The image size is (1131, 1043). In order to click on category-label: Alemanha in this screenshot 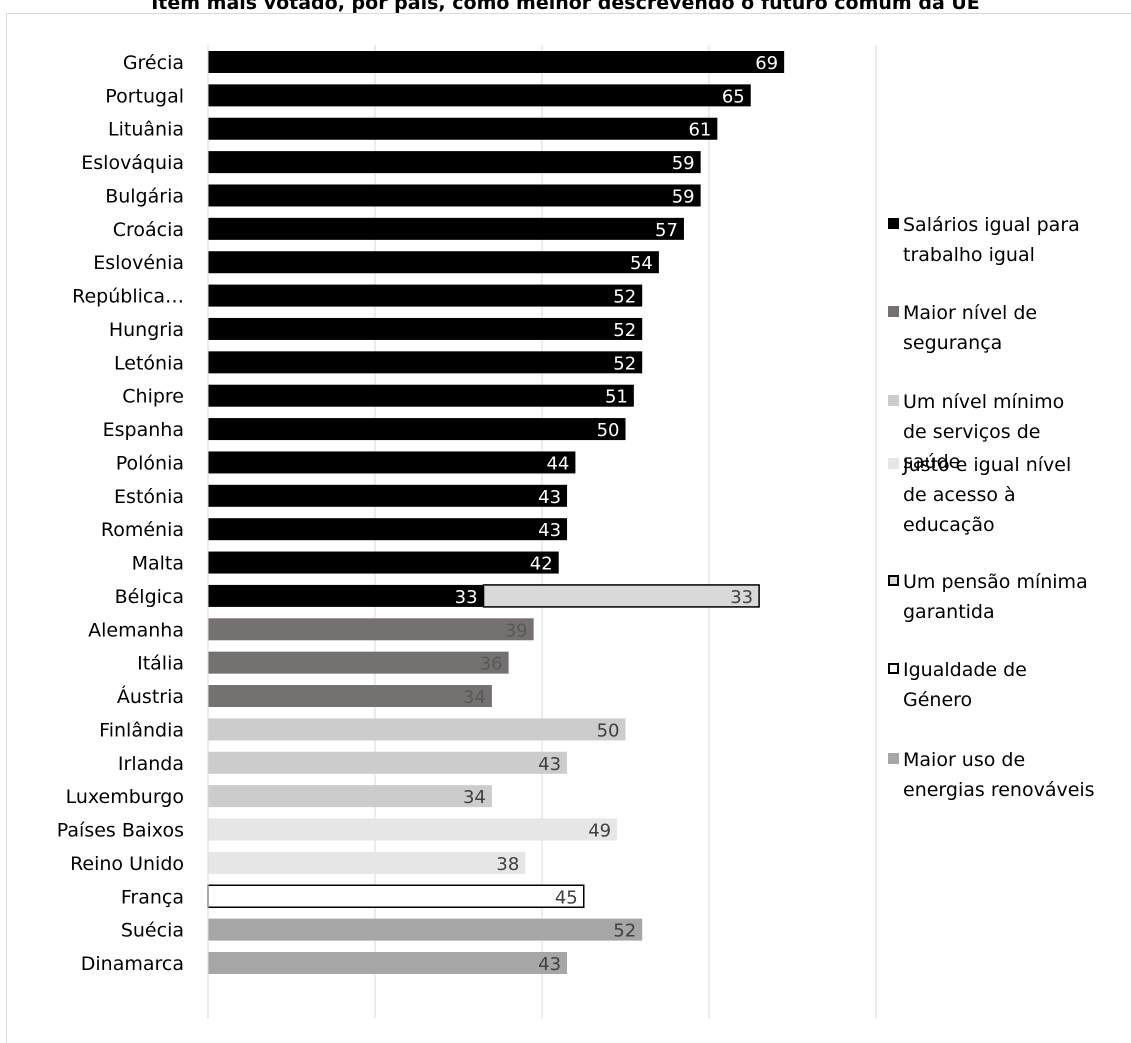, I will do `click(136, 630)`.